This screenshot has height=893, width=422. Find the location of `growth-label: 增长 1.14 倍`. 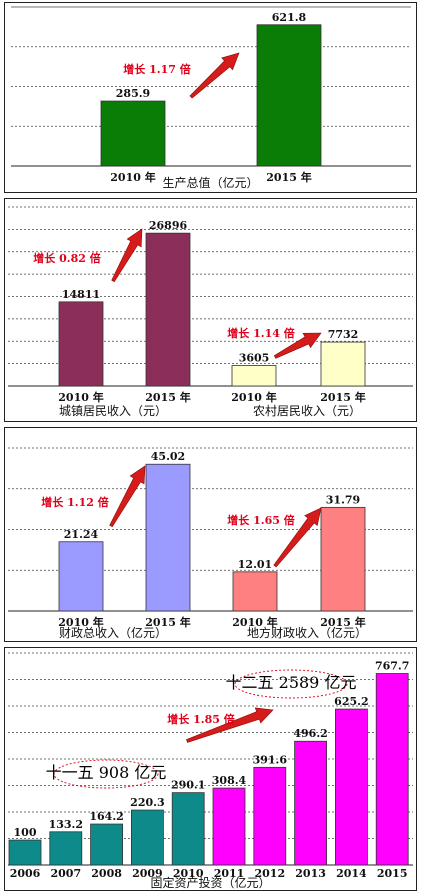

growth-label: 增长 1.14 倍 is located at coordinates (260, 333).